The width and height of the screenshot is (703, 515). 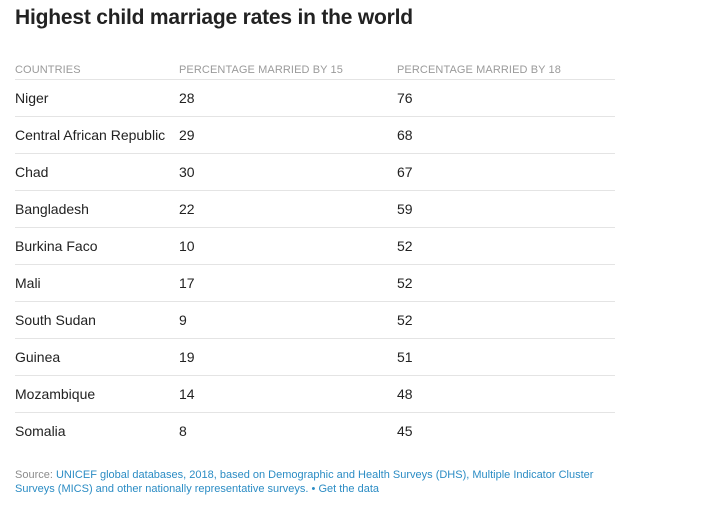 I want to click on source-label: Source:, so click(x=34, y=475).